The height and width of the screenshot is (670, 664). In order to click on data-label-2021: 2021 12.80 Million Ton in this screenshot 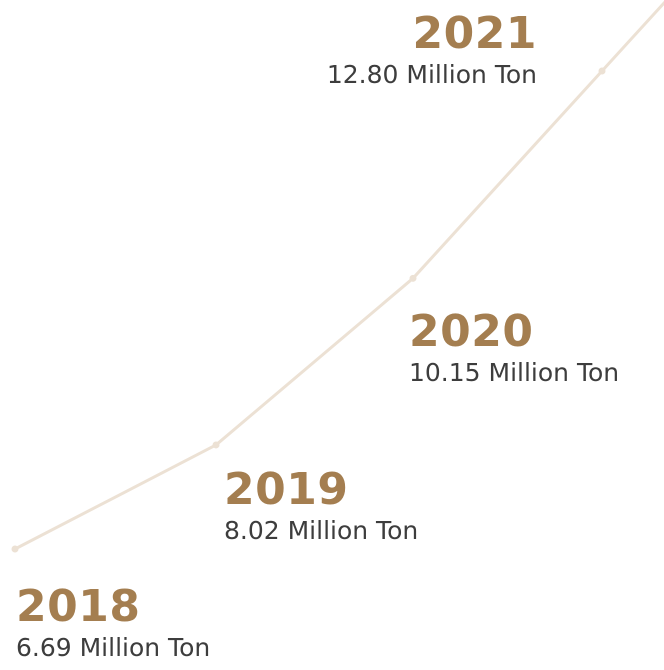, I will do `click(431, 48)`.